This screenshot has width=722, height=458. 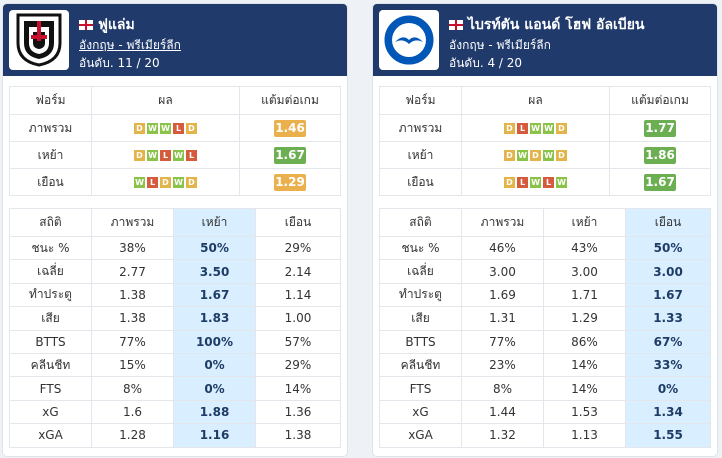 What do you see at coordinates (214, 365) in the screenshot?
I see `stat-value: 0%` at bounding box center [214, 365].